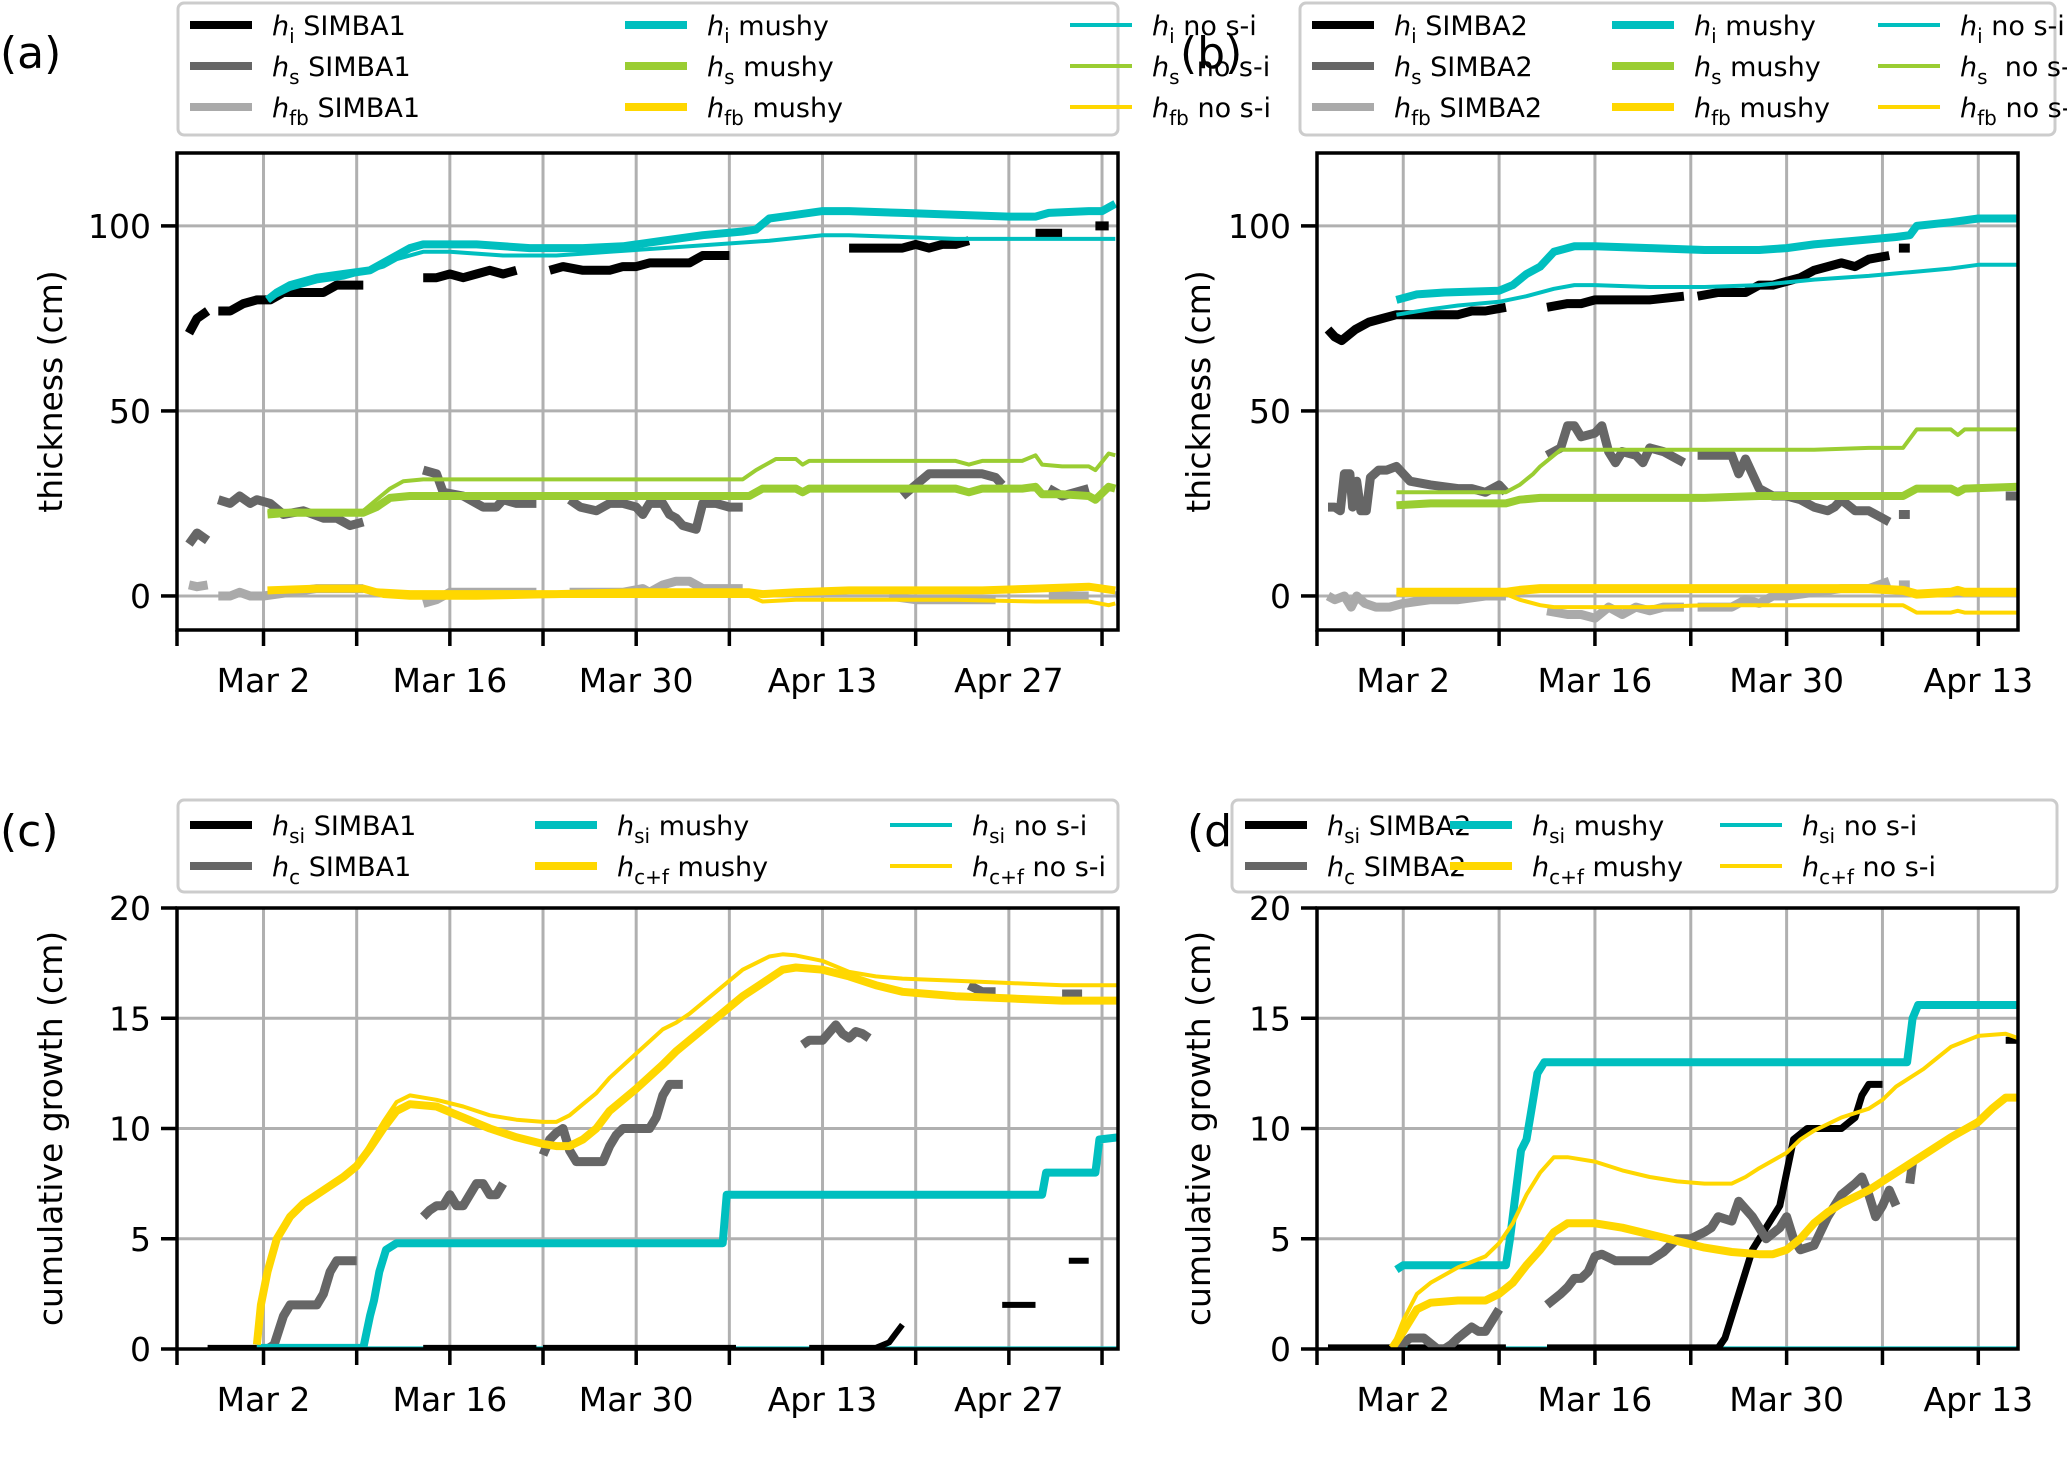 Image resolution: width=2067 pixels, height=1457 pixels. What do you see at coordinates (1859, 829) in the screenshot?
I see `legend-label: hsi no s-i` at bounding box center [1859, 829].